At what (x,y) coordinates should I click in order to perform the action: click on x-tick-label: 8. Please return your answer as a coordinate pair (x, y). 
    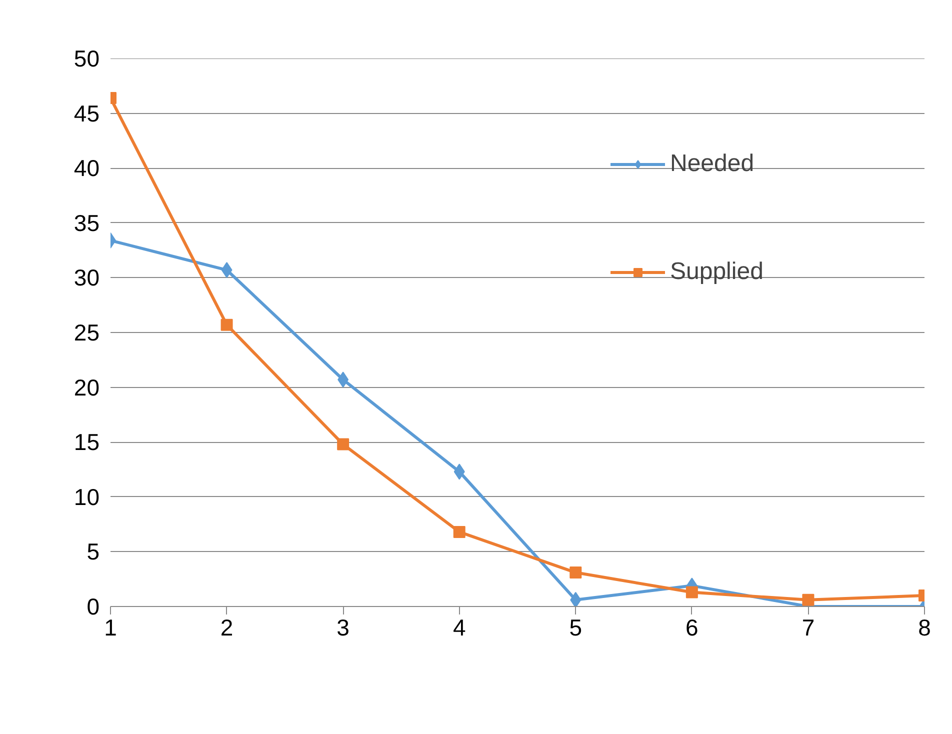
    Looking at the image, I should click on (924, 627).